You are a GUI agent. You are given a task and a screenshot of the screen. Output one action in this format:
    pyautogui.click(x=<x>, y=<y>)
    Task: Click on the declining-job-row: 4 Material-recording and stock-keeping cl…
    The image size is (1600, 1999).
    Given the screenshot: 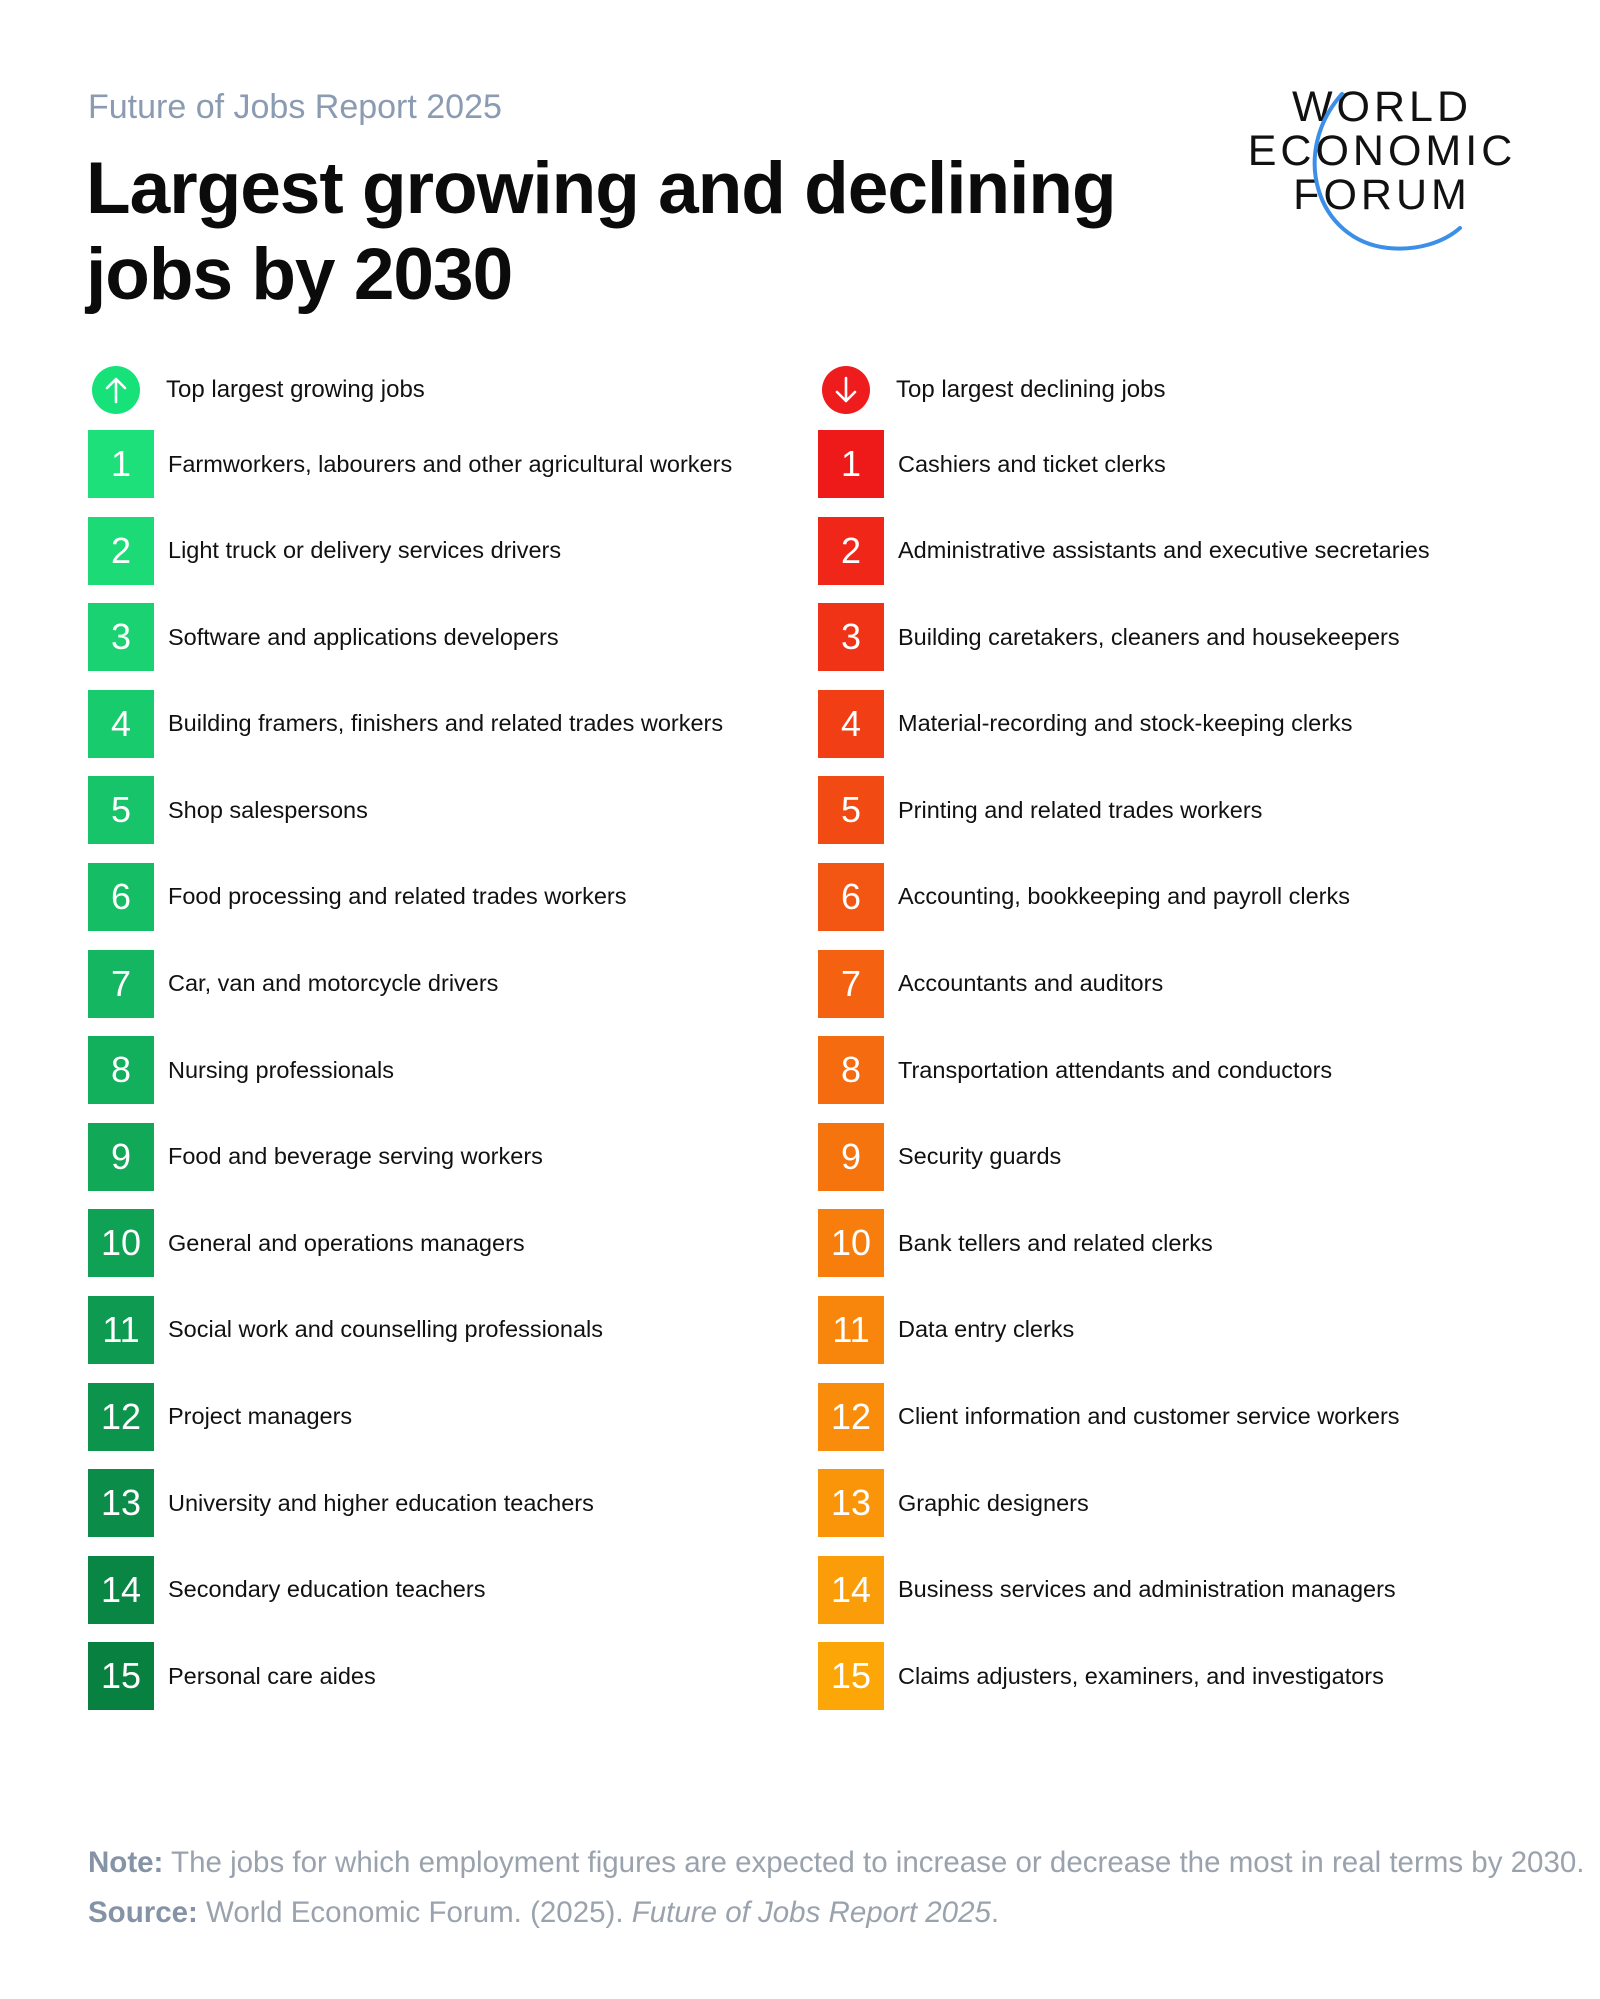 What is the action you would take?
    pyautogui.click(x=1188, y=723)
    